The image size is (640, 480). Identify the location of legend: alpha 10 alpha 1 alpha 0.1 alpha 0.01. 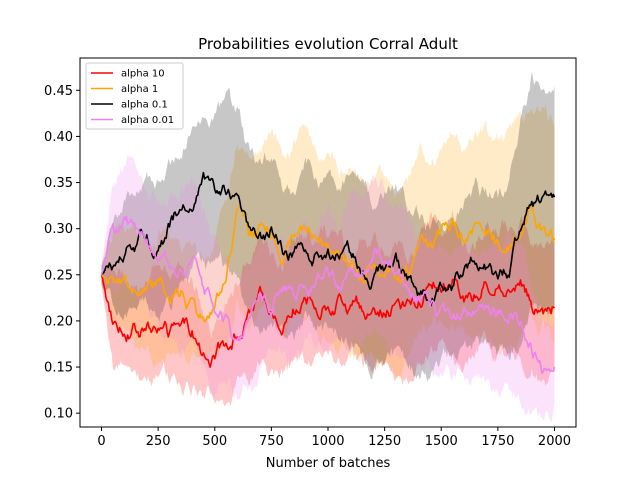
(134, 96).